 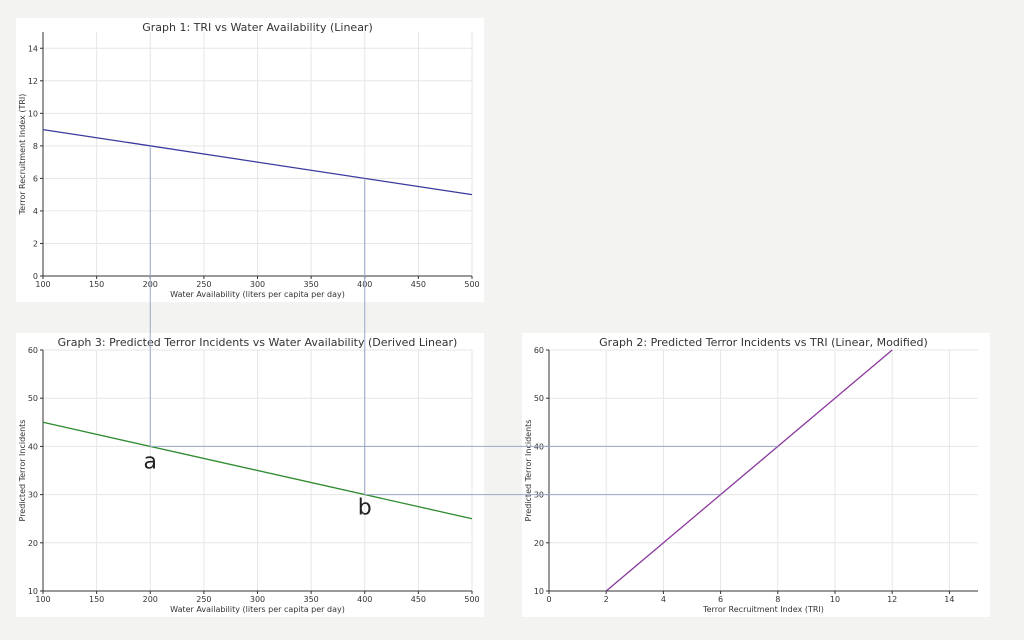 What do you see at coordinates (33, 48) in the screenshot?
I see `y-tick-label: 14` at bounding box center [33, 48].